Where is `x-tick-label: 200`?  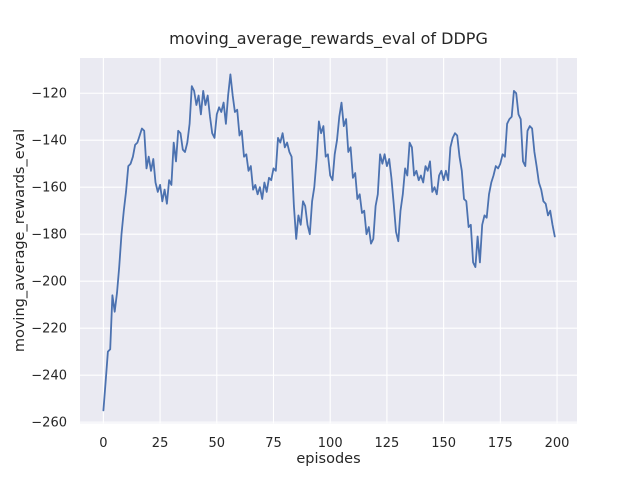 x-tick-label: 200 is located at coordinates (557, 443).